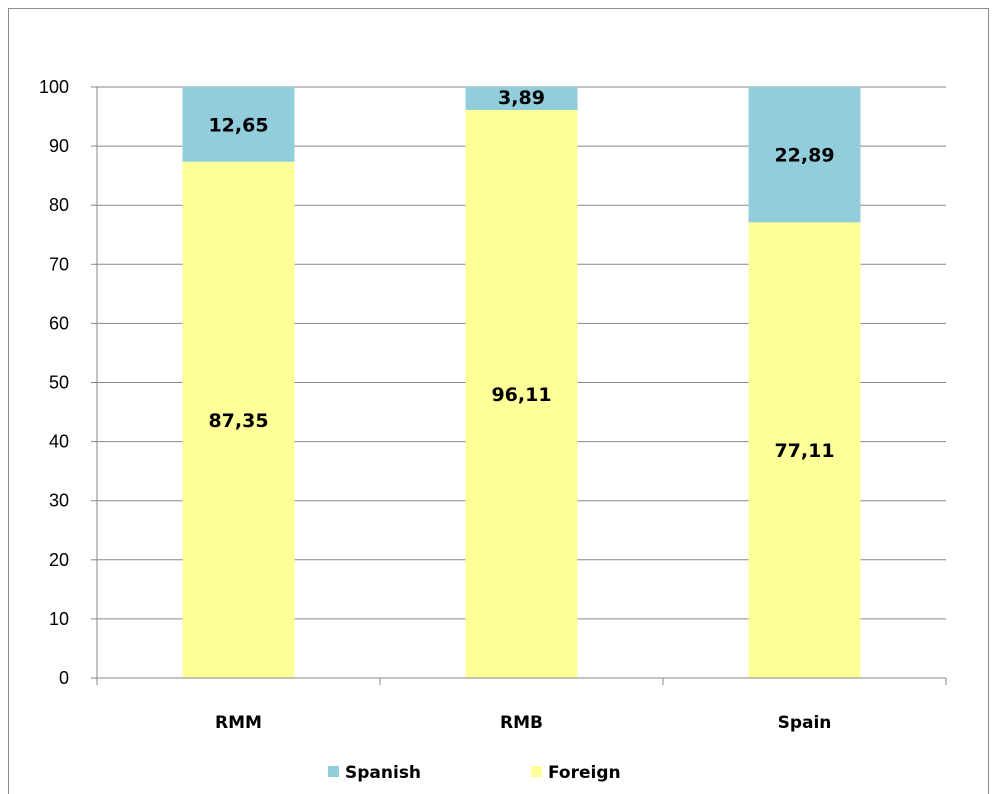 This screenshot has height=794, width=1000. I want to click on bar-spanish-spain, so click(804, 155).